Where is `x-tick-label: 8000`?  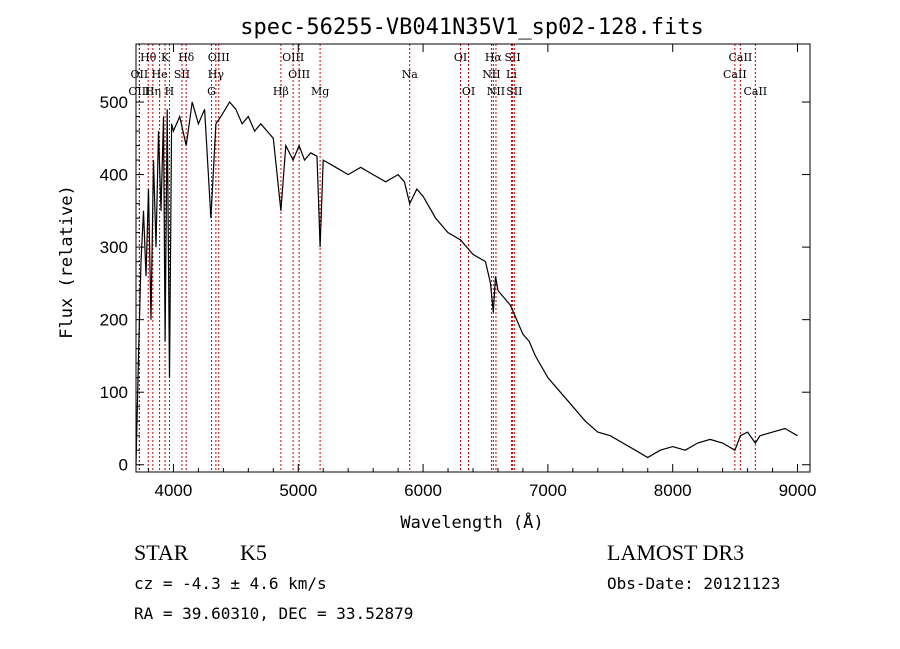
x-tick-label: 8000 is located at coordinates (673, 490).